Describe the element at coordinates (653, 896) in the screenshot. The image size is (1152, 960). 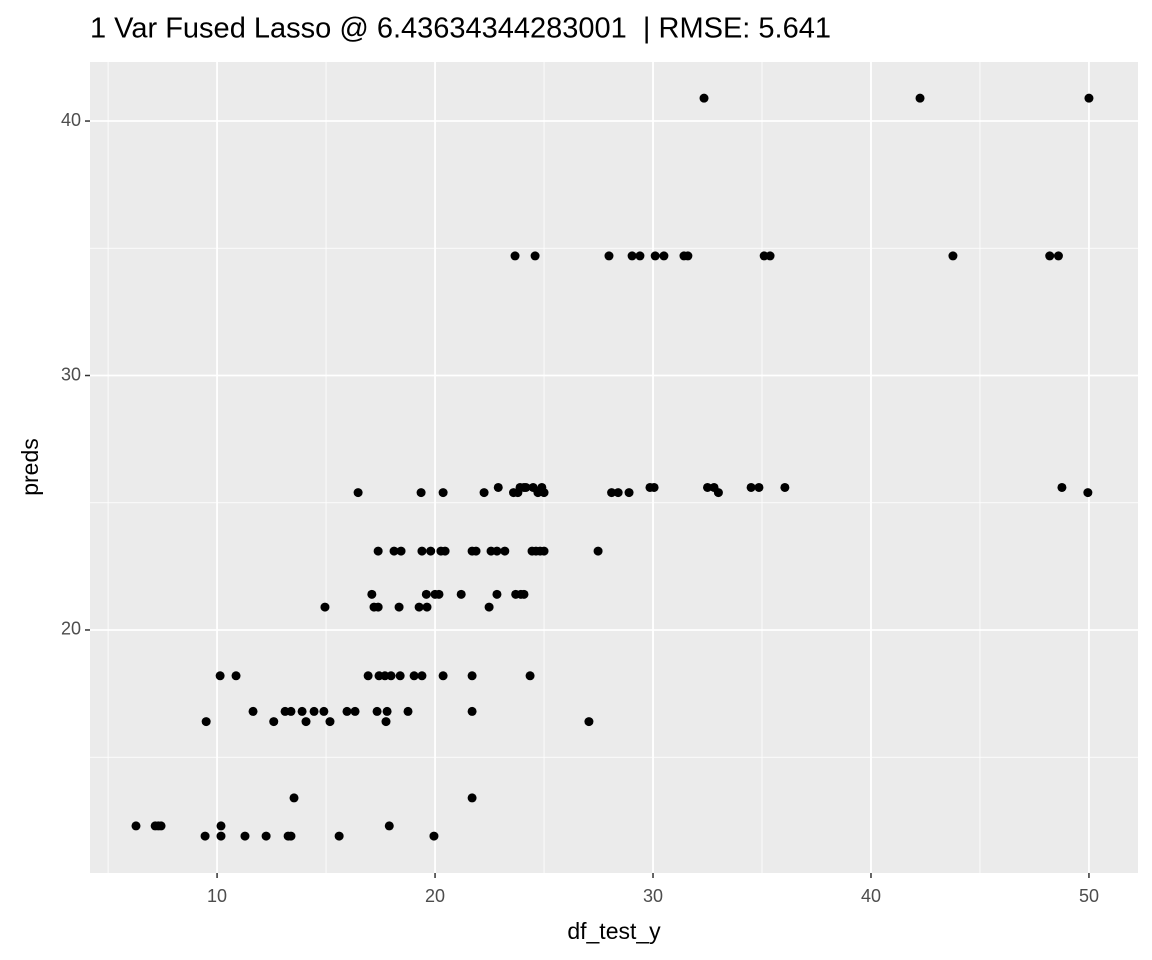
I see `x-tick-label: 30` at that location.